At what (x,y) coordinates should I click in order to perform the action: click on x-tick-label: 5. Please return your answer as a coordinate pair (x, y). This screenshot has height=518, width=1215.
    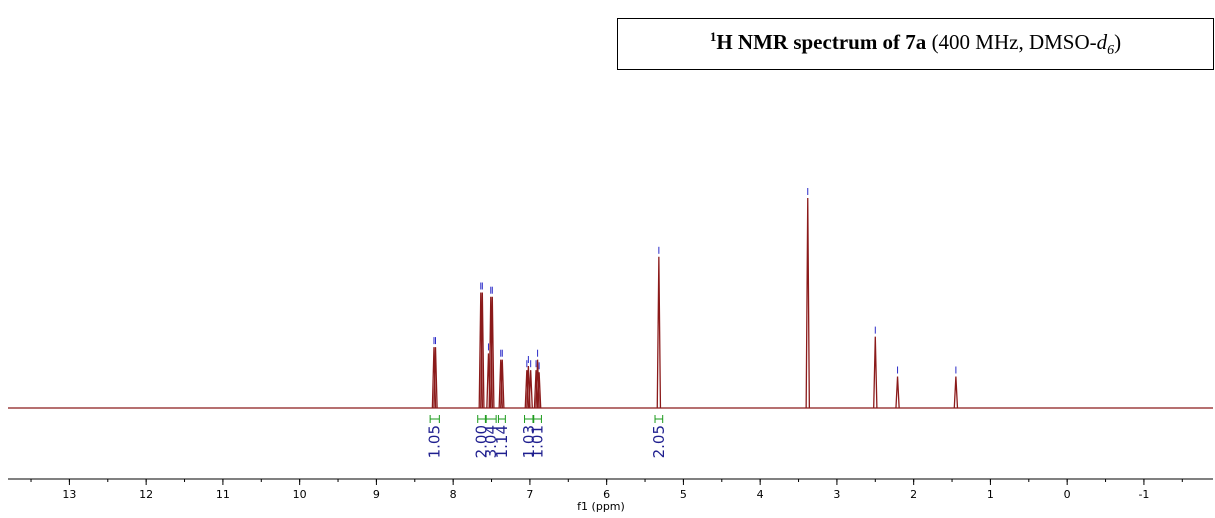
    Looking at the image, I should click on (683, 494).